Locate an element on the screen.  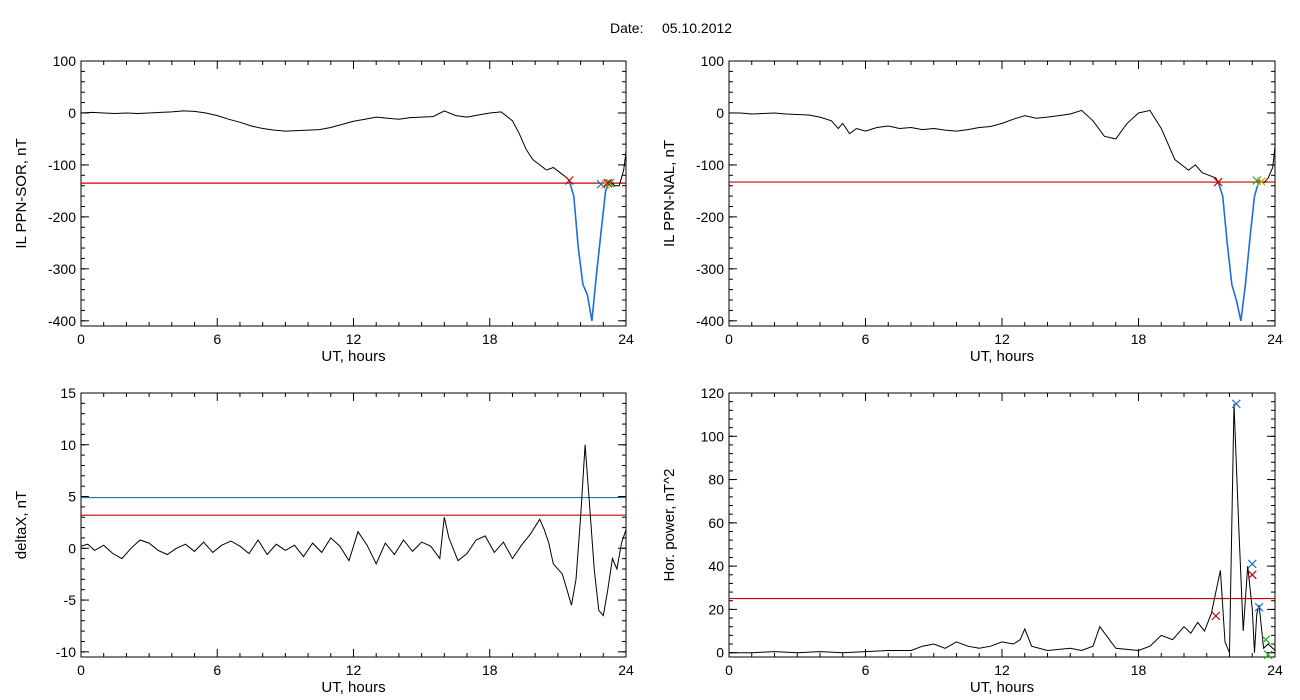
y-tick-label: 80 is located at coordinates (716, 480).